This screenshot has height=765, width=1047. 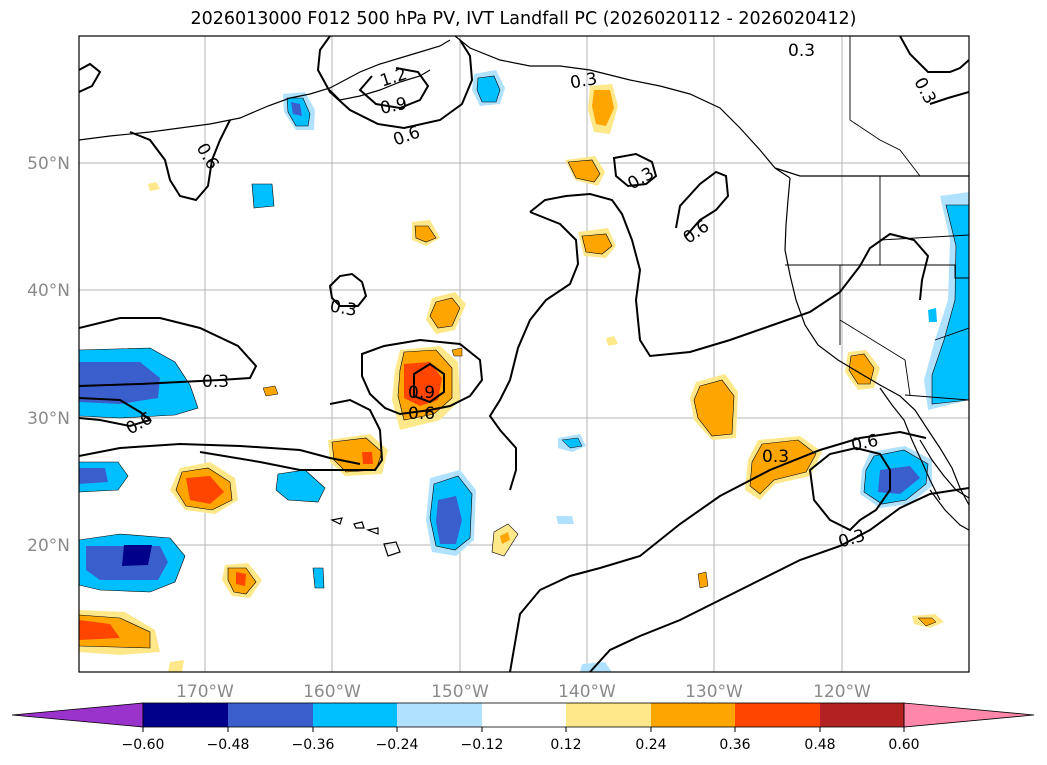 I want to click on lat-label: 30°N, so click(x=48, y=419).